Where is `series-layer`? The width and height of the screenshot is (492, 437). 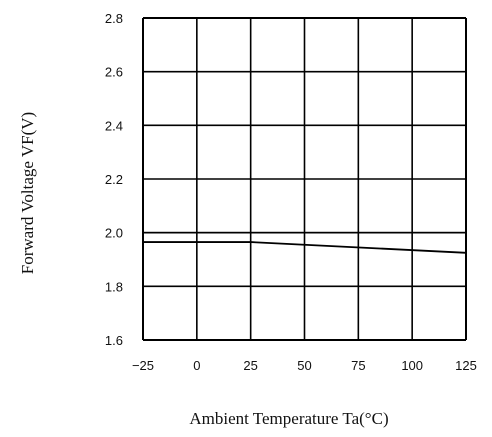 series-layer is located at coordinates (305, 247).